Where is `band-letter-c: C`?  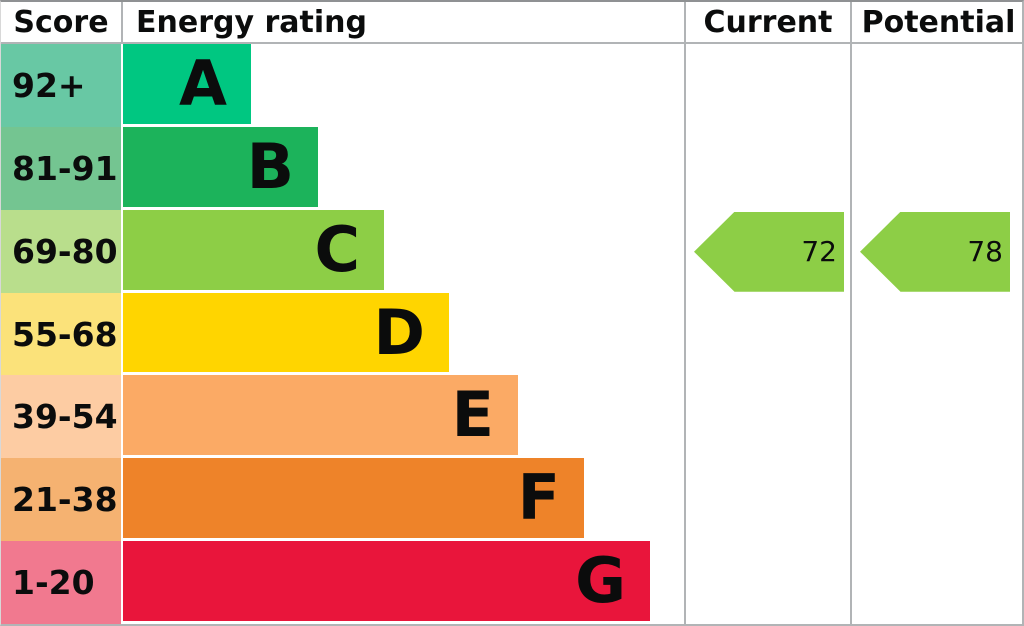 band-letter-c: C is located at coordinates (337, 249).